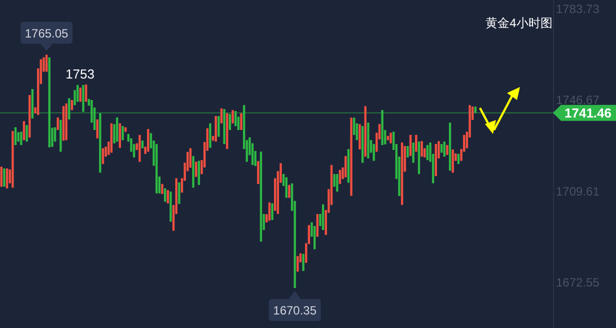  What do you see at coordinates (519, 23) in the screenshot?
I see `text: 黄金4小时图` at bounding box center [519, 23].